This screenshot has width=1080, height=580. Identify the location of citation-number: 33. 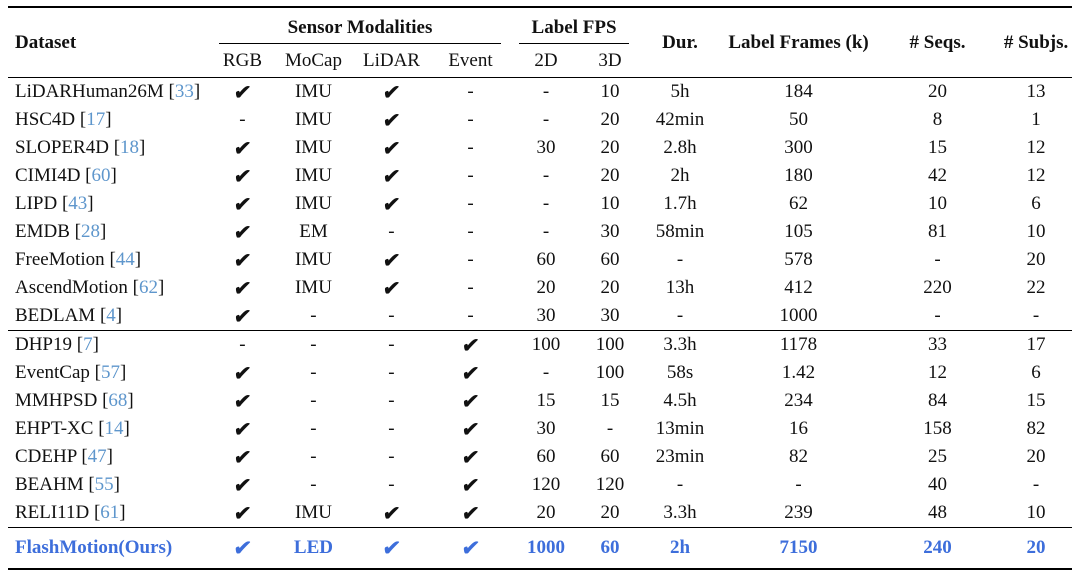
(184, 91).